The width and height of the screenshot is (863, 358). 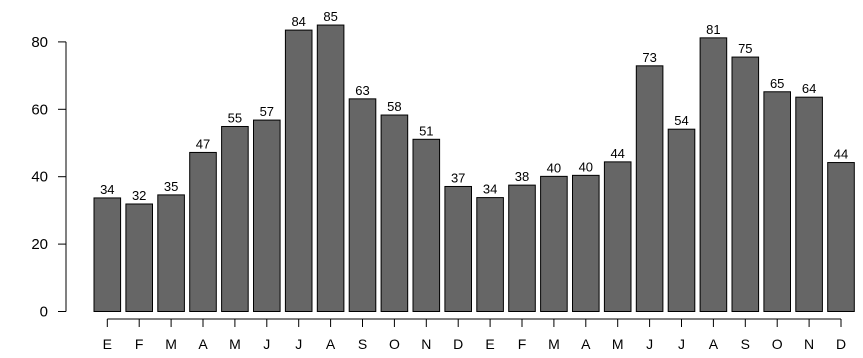 What do you see at coordinates (745, 48) in the screenshot?
I see `bar-value-label: 75` at bounding box center [745, 48].